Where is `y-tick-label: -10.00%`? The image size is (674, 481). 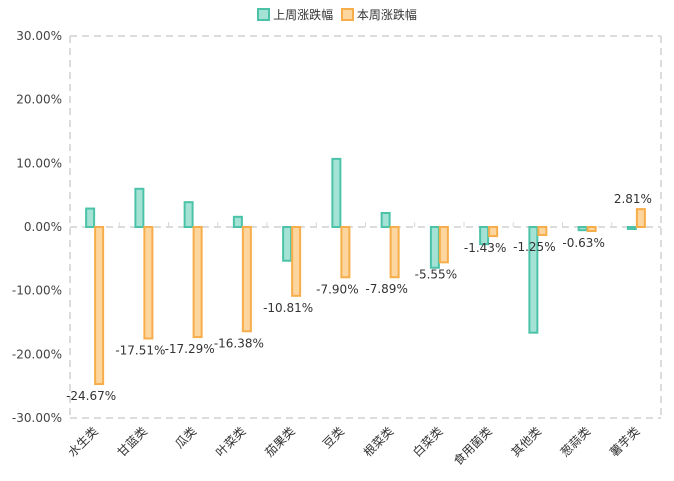 y-tick-label: -10.00% is located at coordinates (37, 291).